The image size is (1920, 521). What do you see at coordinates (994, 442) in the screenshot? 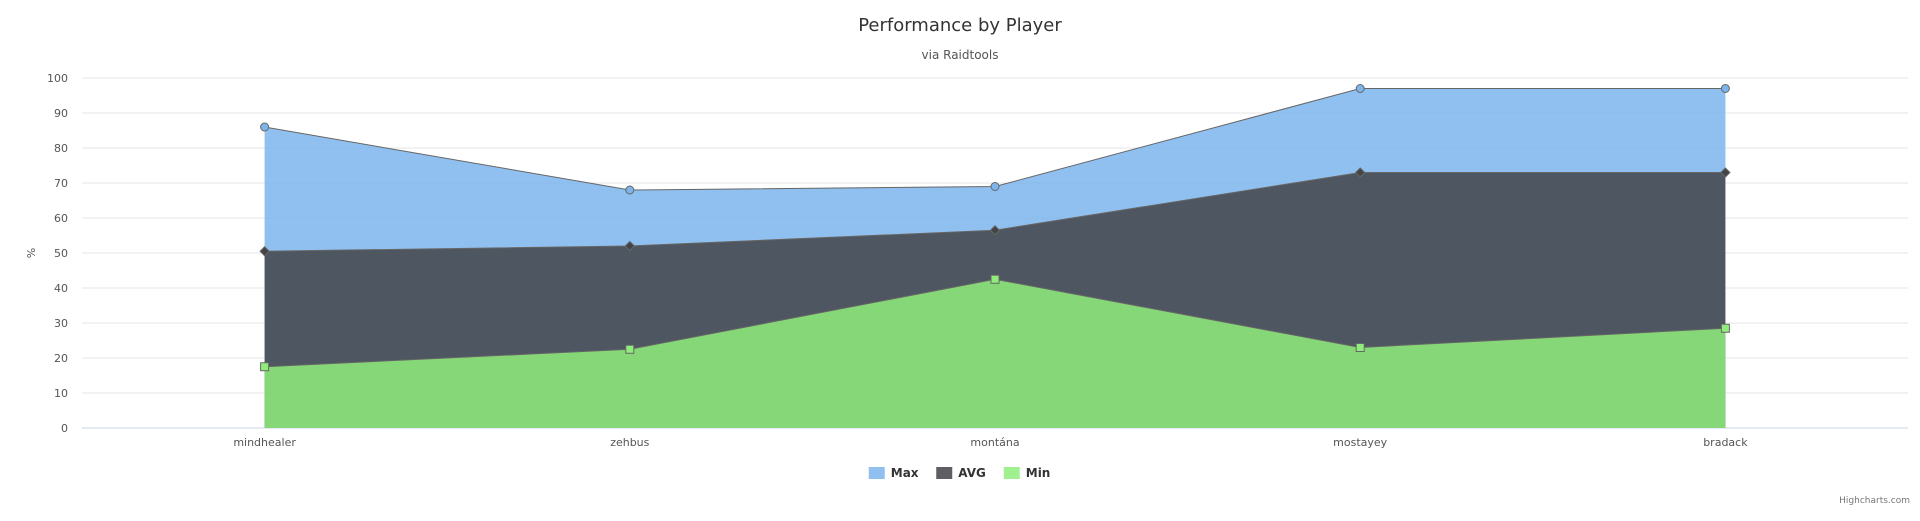
I see `x-tick-label: montána` at bounding box center [994, 442].